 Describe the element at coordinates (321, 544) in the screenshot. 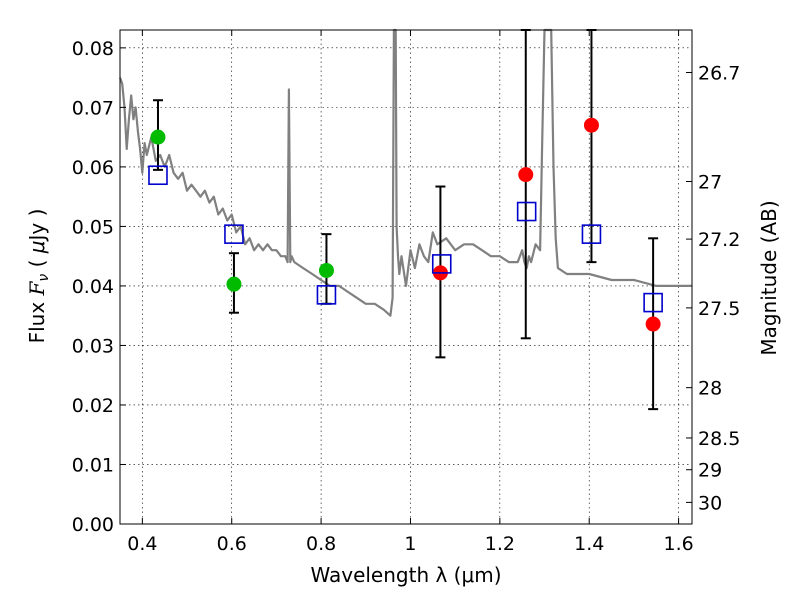

I see `x-tick-label: 0.8` at that location.